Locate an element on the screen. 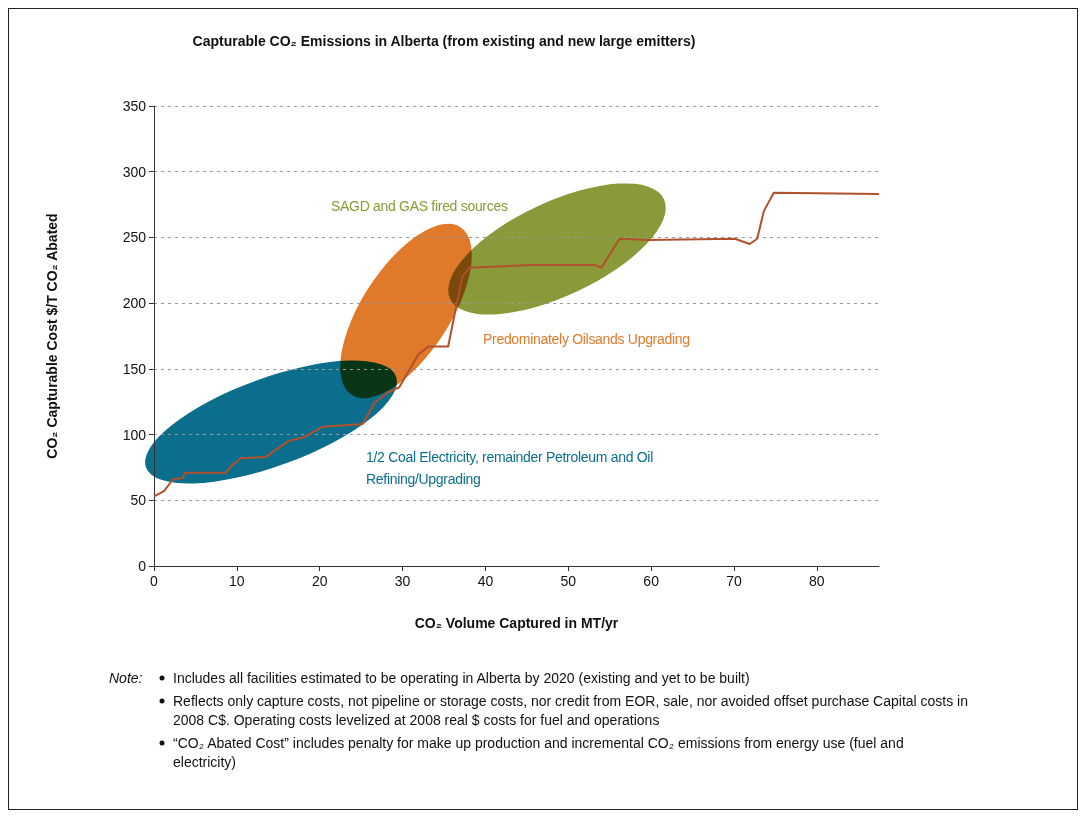 The width and height of the screenshot is (1086, 819). chart-title: Capturable CO₂ Emissions in Alberta (from existing and new large emitters) is located at coordinates (444, 41).